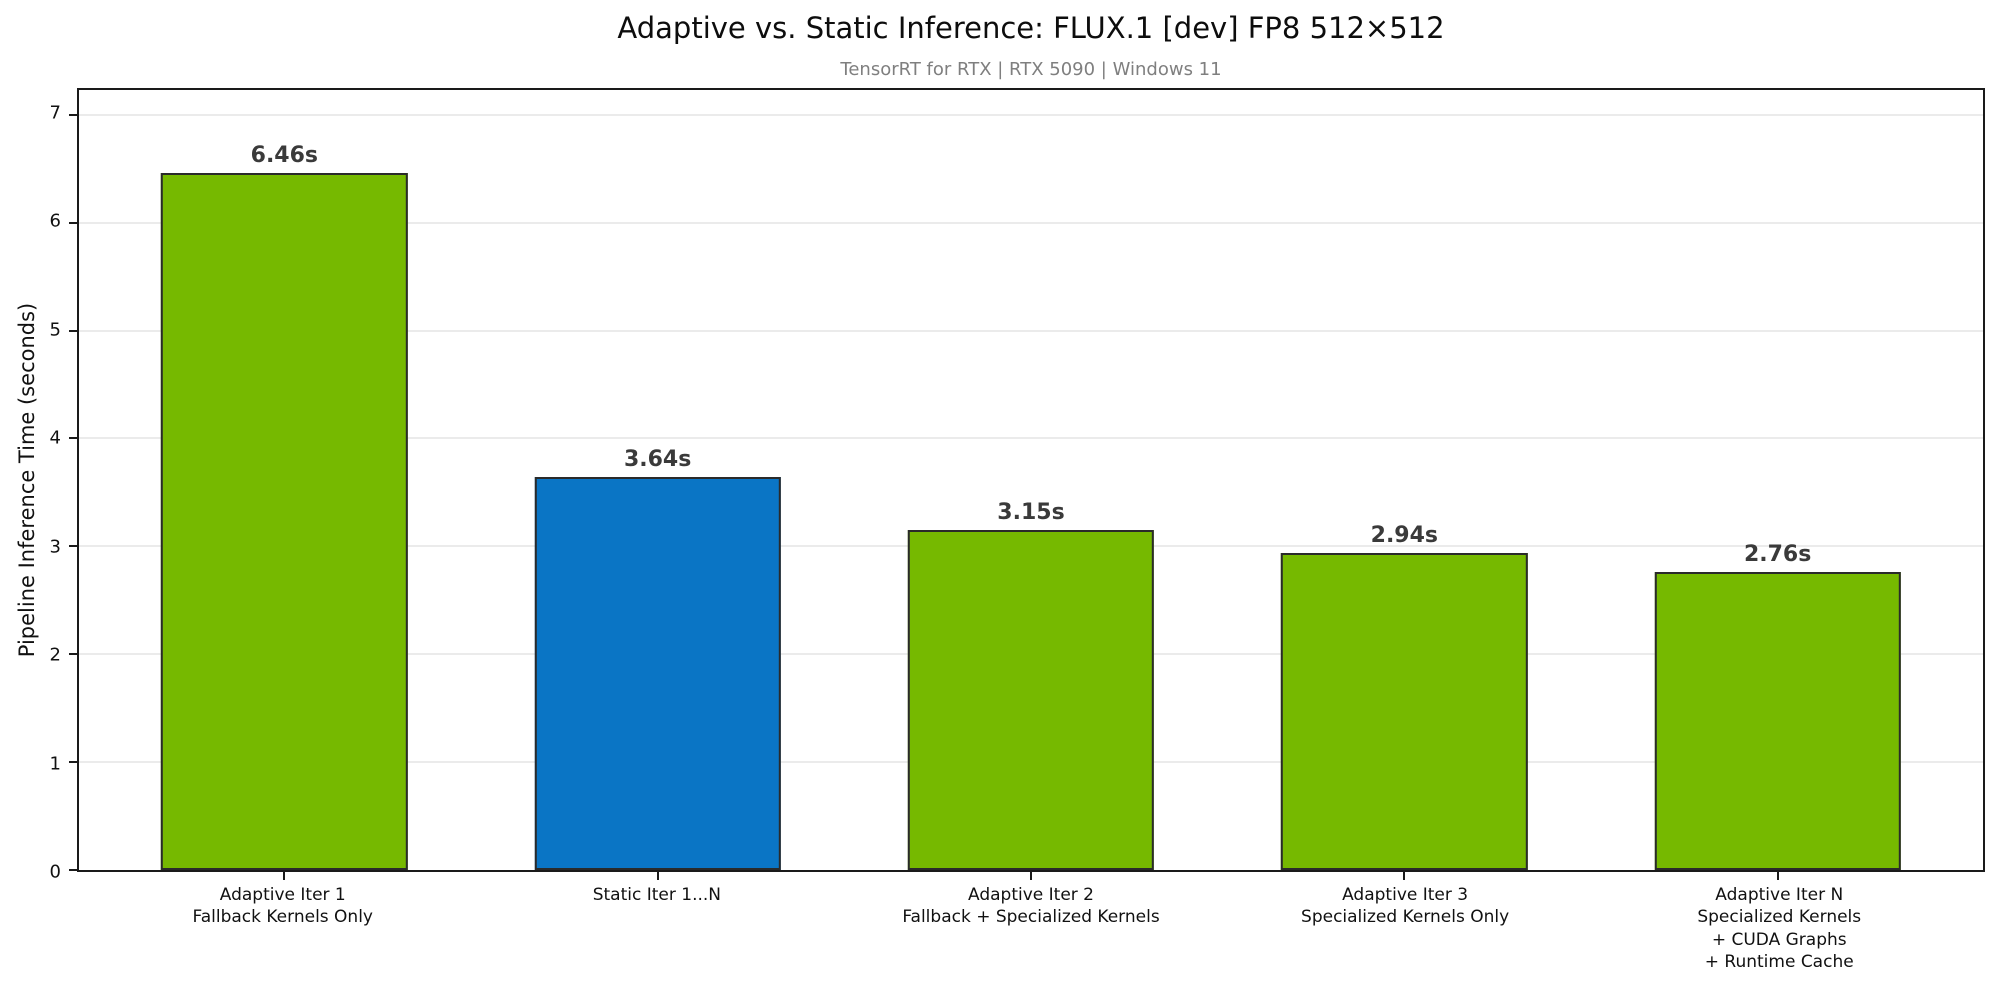 The height and width of the screenshot is (988, 1999). Describe the element at coordinates (55, 655) in the screenshot. I see `y-tick-label-2: 2` at that location.